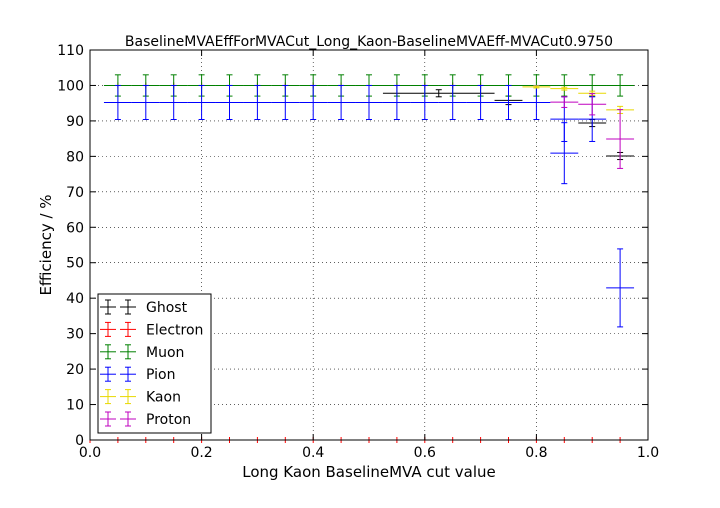  Describe the element at coordinates (75, 122) in the screenshot. I see `y-tick-label: 90` at that location.